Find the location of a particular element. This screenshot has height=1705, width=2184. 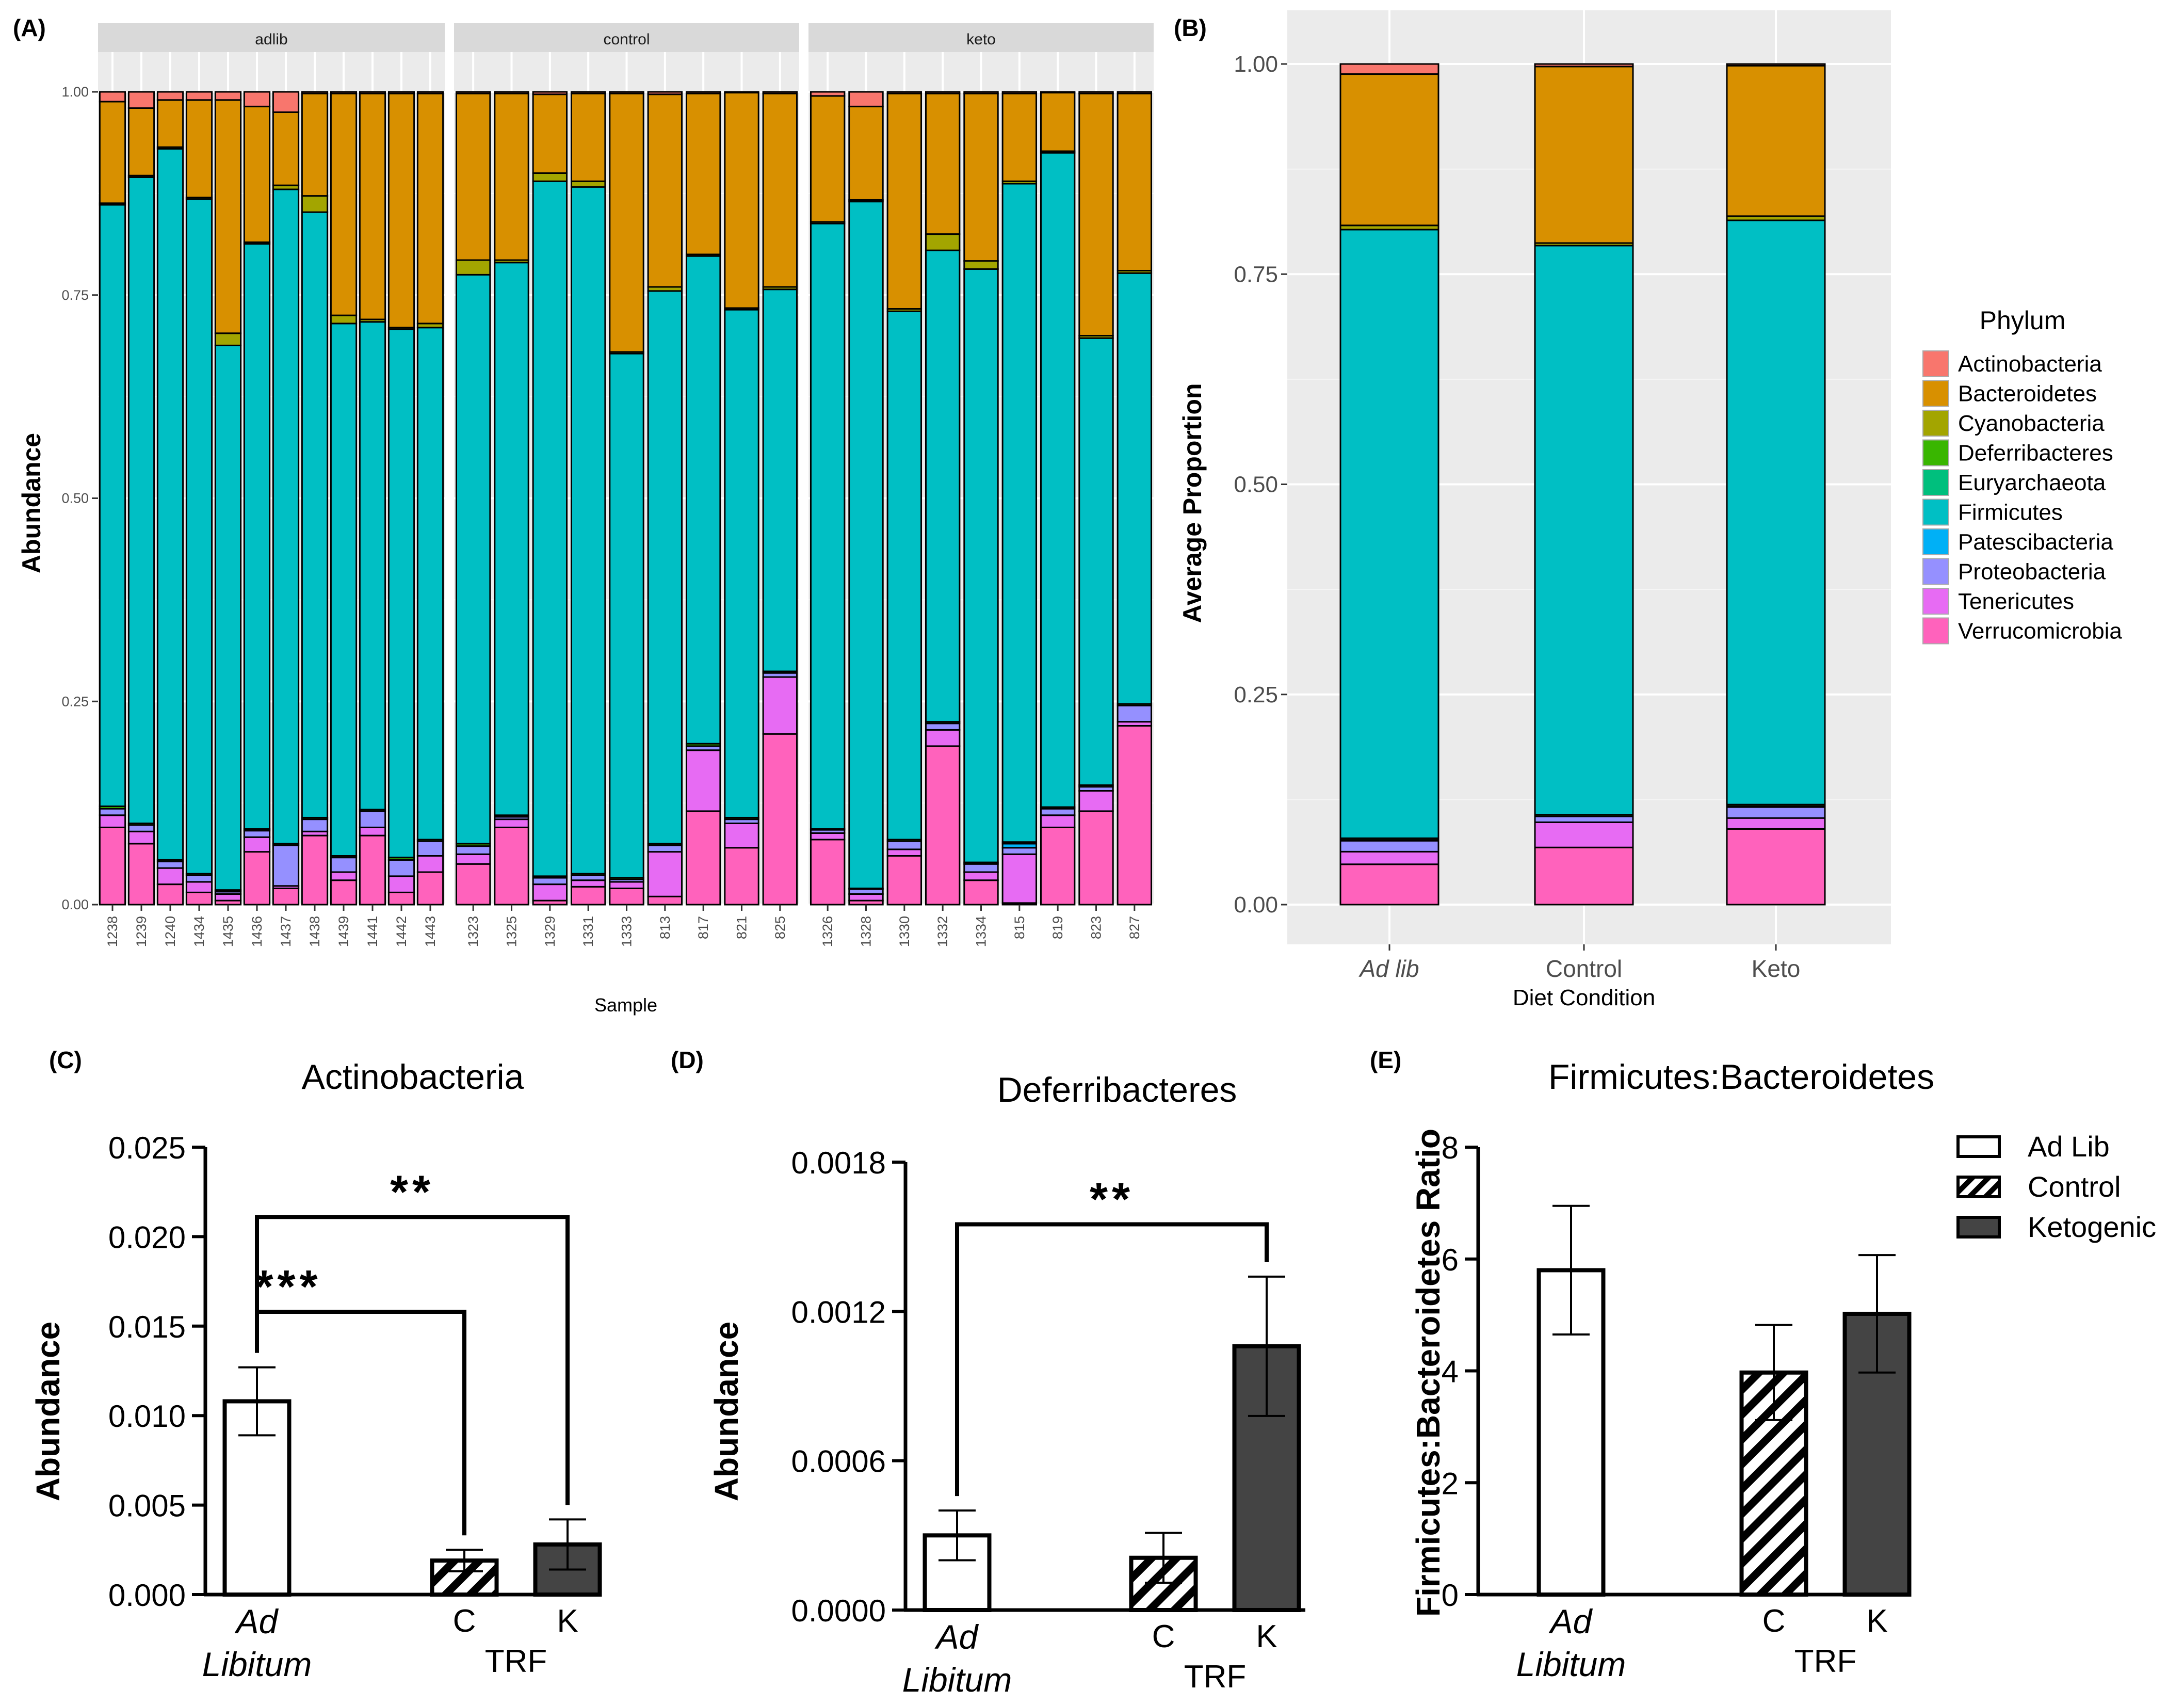

y-tick-label: 1.00 is located at coordinates (1256, 64).